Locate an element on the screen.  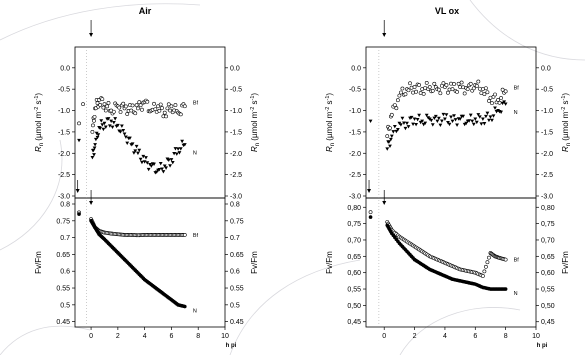
bottom-y-tick-label-right: 0,65 is located at coordinates (548, 257).